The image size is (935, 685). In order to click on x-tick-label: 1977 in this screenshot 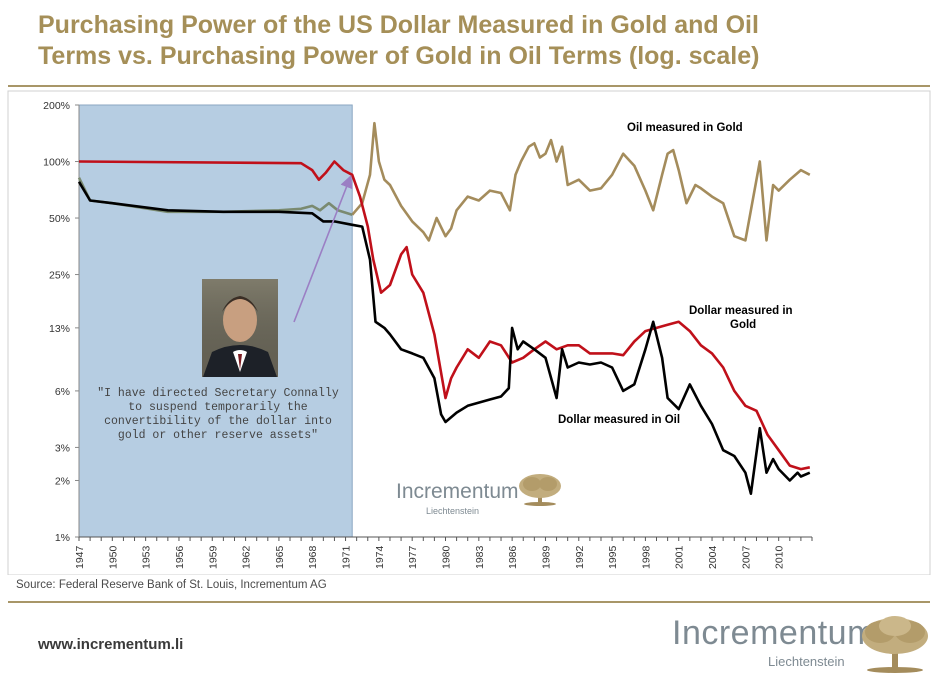, I will do `click(413, 557)`.